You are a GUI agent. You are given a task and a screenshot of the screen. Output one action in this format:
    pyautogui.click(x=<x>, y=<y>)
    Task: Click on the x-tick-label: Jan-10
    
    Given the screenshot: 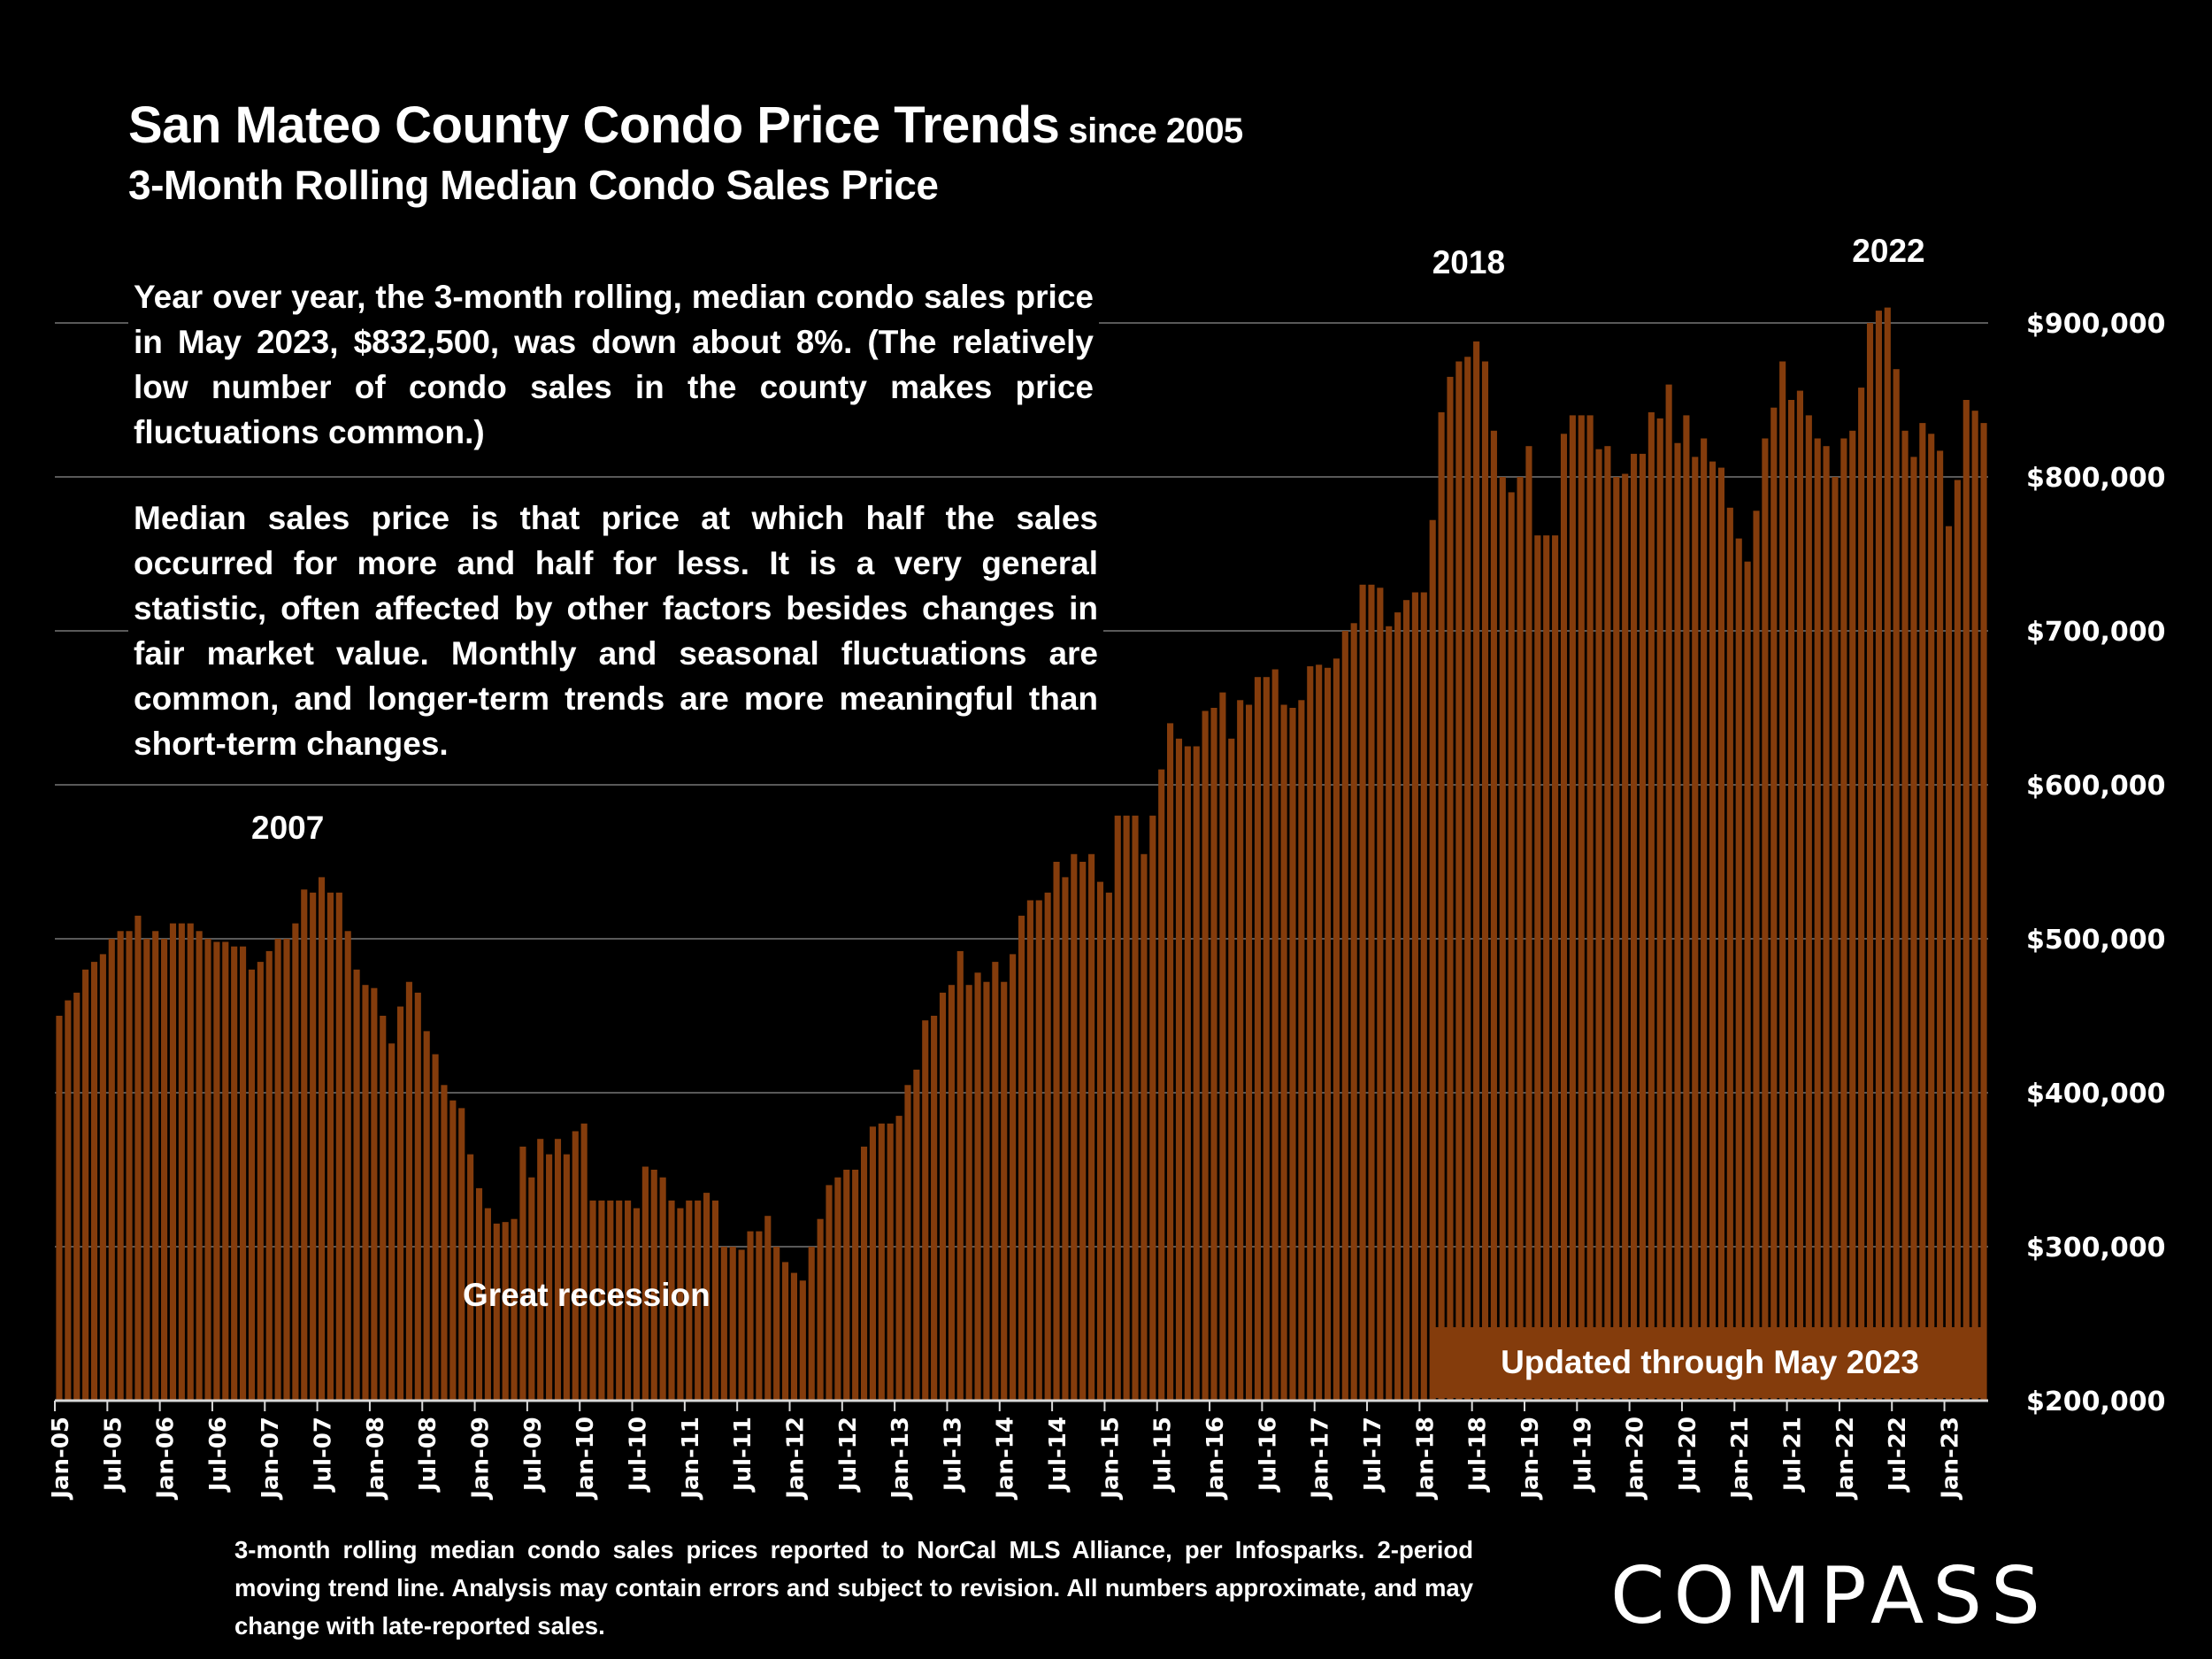 What is the action you would take?
    pyautogui.click(x=585, y=1459)
    